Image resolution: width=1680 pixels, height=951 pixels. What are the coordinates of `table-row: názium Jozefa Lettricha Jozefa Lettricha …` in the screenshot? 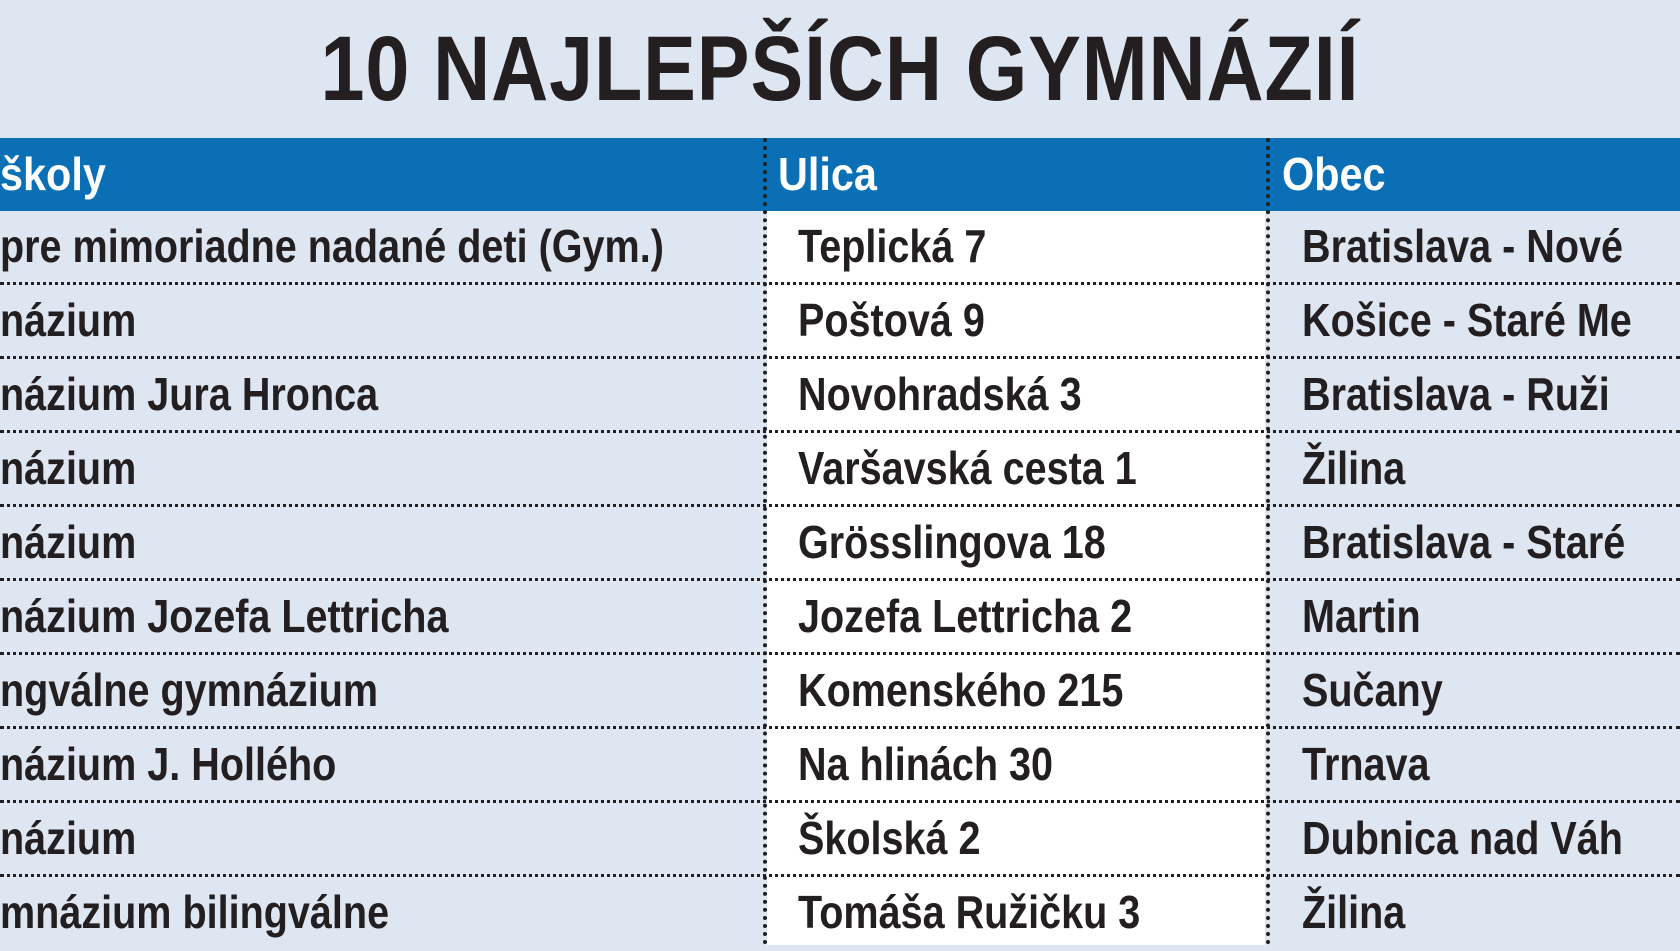 It's located at (840, 618).